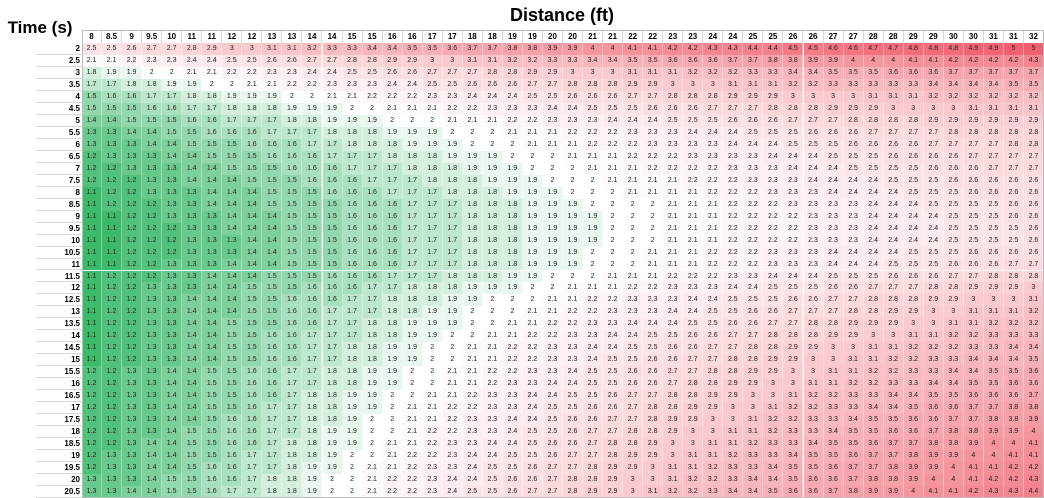 The width and height of the screenshot is (1044, 498). Describe the element at coordinates (59, 420) in the screenshot. I see `row-header: 17.5` at that location.